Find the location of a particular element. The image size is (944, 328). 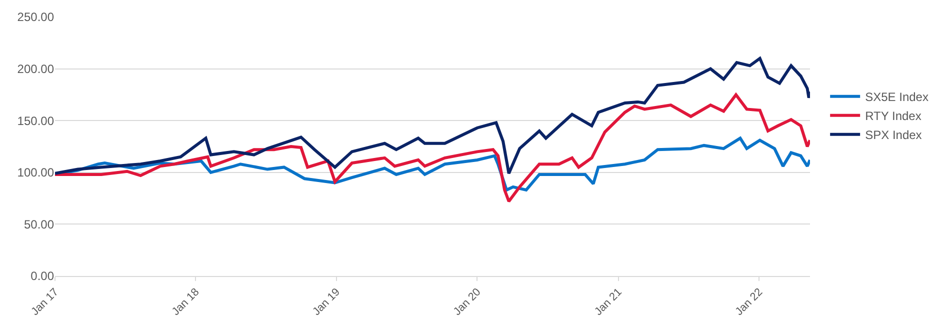

x-tick-label: Jan 20 is located at coordinates (467, 302).